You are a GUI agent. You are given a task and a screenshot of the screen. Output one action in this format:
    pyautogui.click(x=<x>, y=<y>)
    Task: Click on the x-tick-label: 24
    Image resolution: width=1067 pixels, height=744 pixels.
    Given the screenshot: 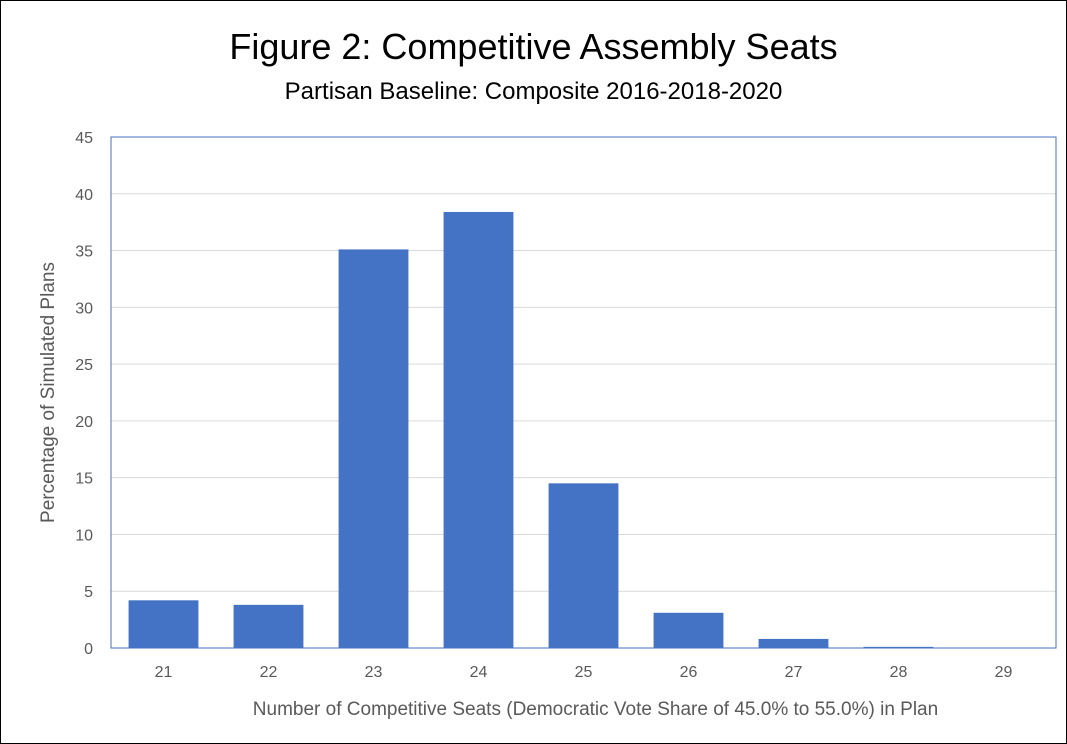 What is the action you would take?
    pyautogui.click(x=479, y=672)
    